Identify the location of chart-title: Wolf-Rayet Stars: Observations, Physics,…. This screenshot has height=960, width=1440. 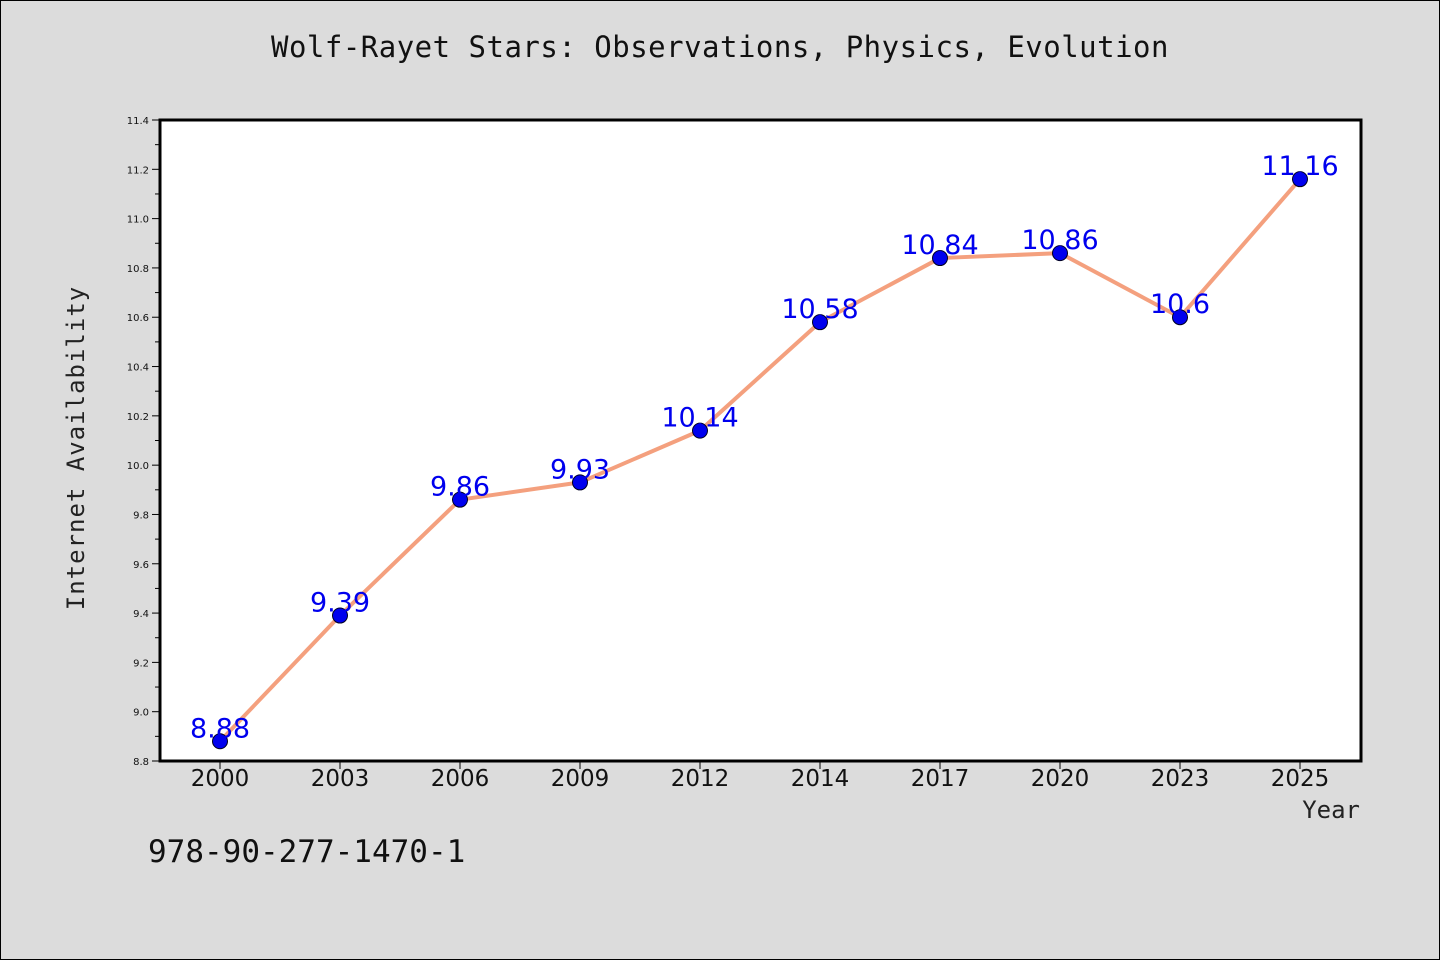
(720, 47).